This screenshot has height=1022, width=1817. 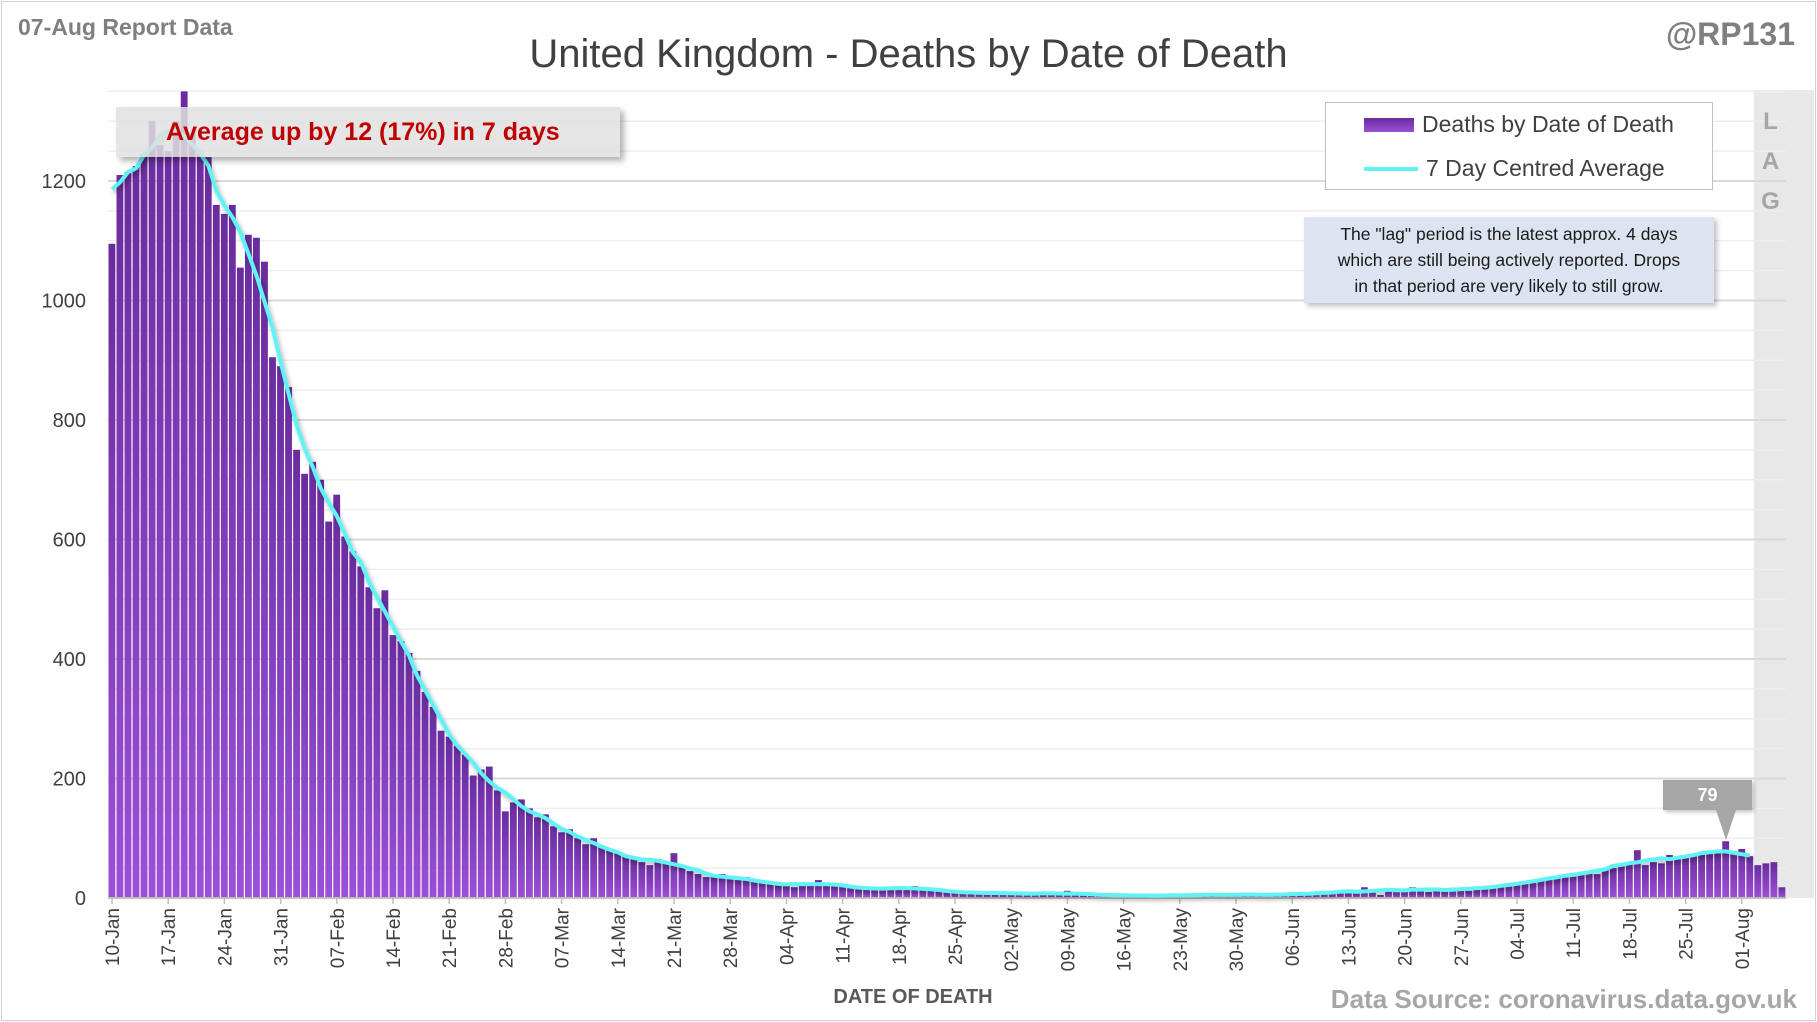 I want to click on callout-pointer, so click(x=1726, y=825).